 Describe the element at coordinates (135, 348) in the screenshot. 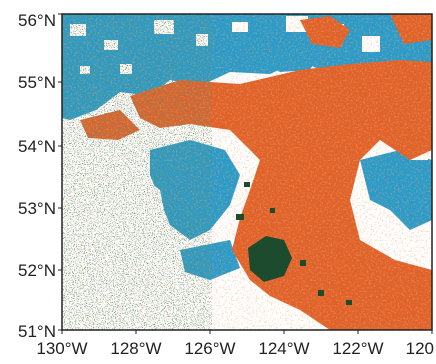

I see `x-tick-label: 128°W` at that location.